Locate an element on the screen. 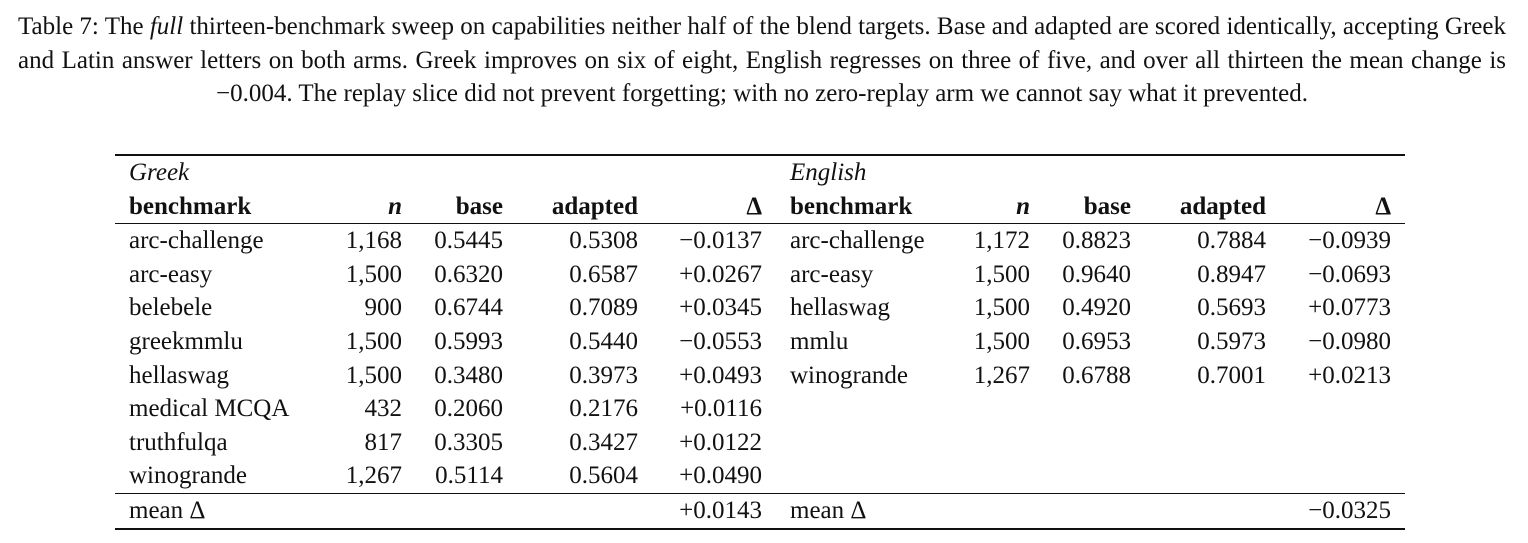  table-cell: truthfulqa is located at coordinates (178, 442).